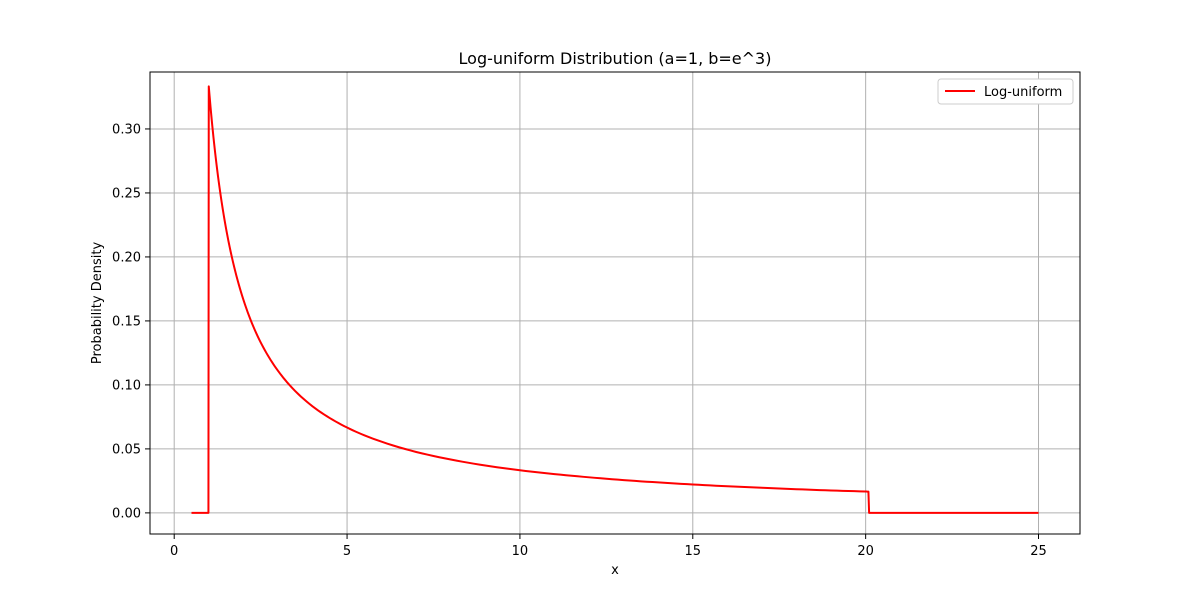  Describe the element at coordinates (126, 257) in the screenshot. I see `y-tick-label: 0.20` at that location.